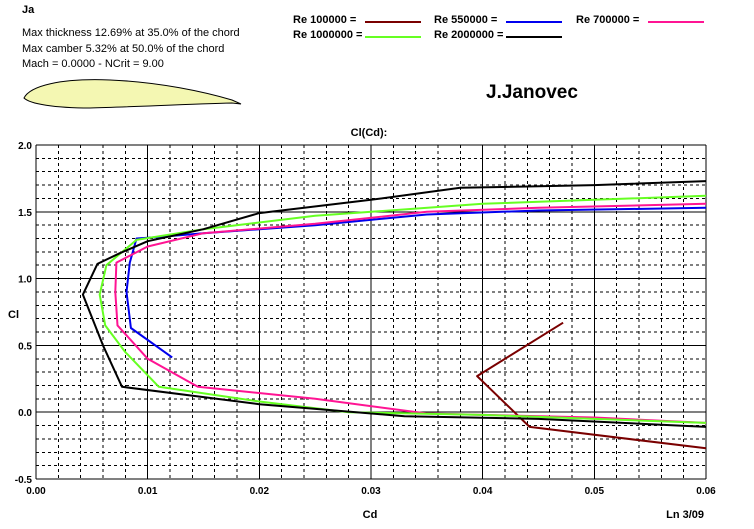 This screenshot has width=754, height=529. Describe the element at coordinates (706, 491) in the screenshot. I see `x-tick-label: 0.06` at that location.